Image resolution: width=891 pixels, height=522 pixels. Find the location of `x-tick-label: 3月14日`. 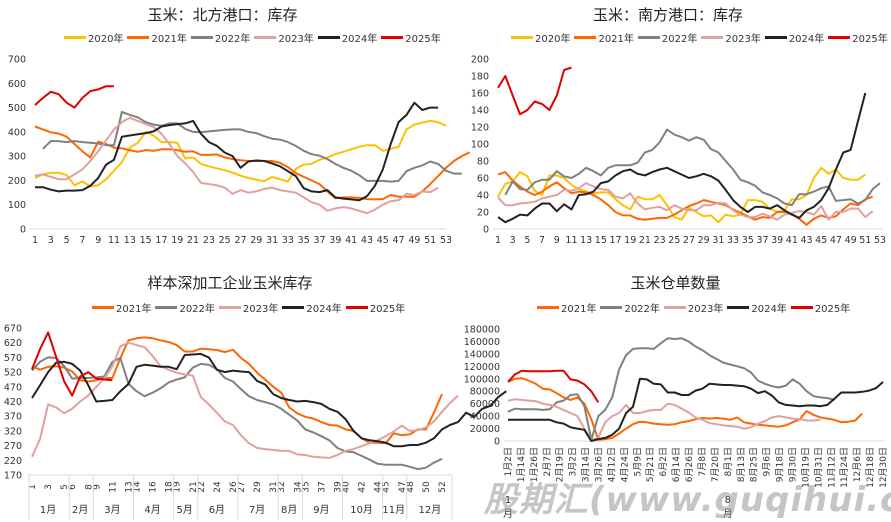

x-tick-label: 3月14日 is located at coordinates (586, 464).